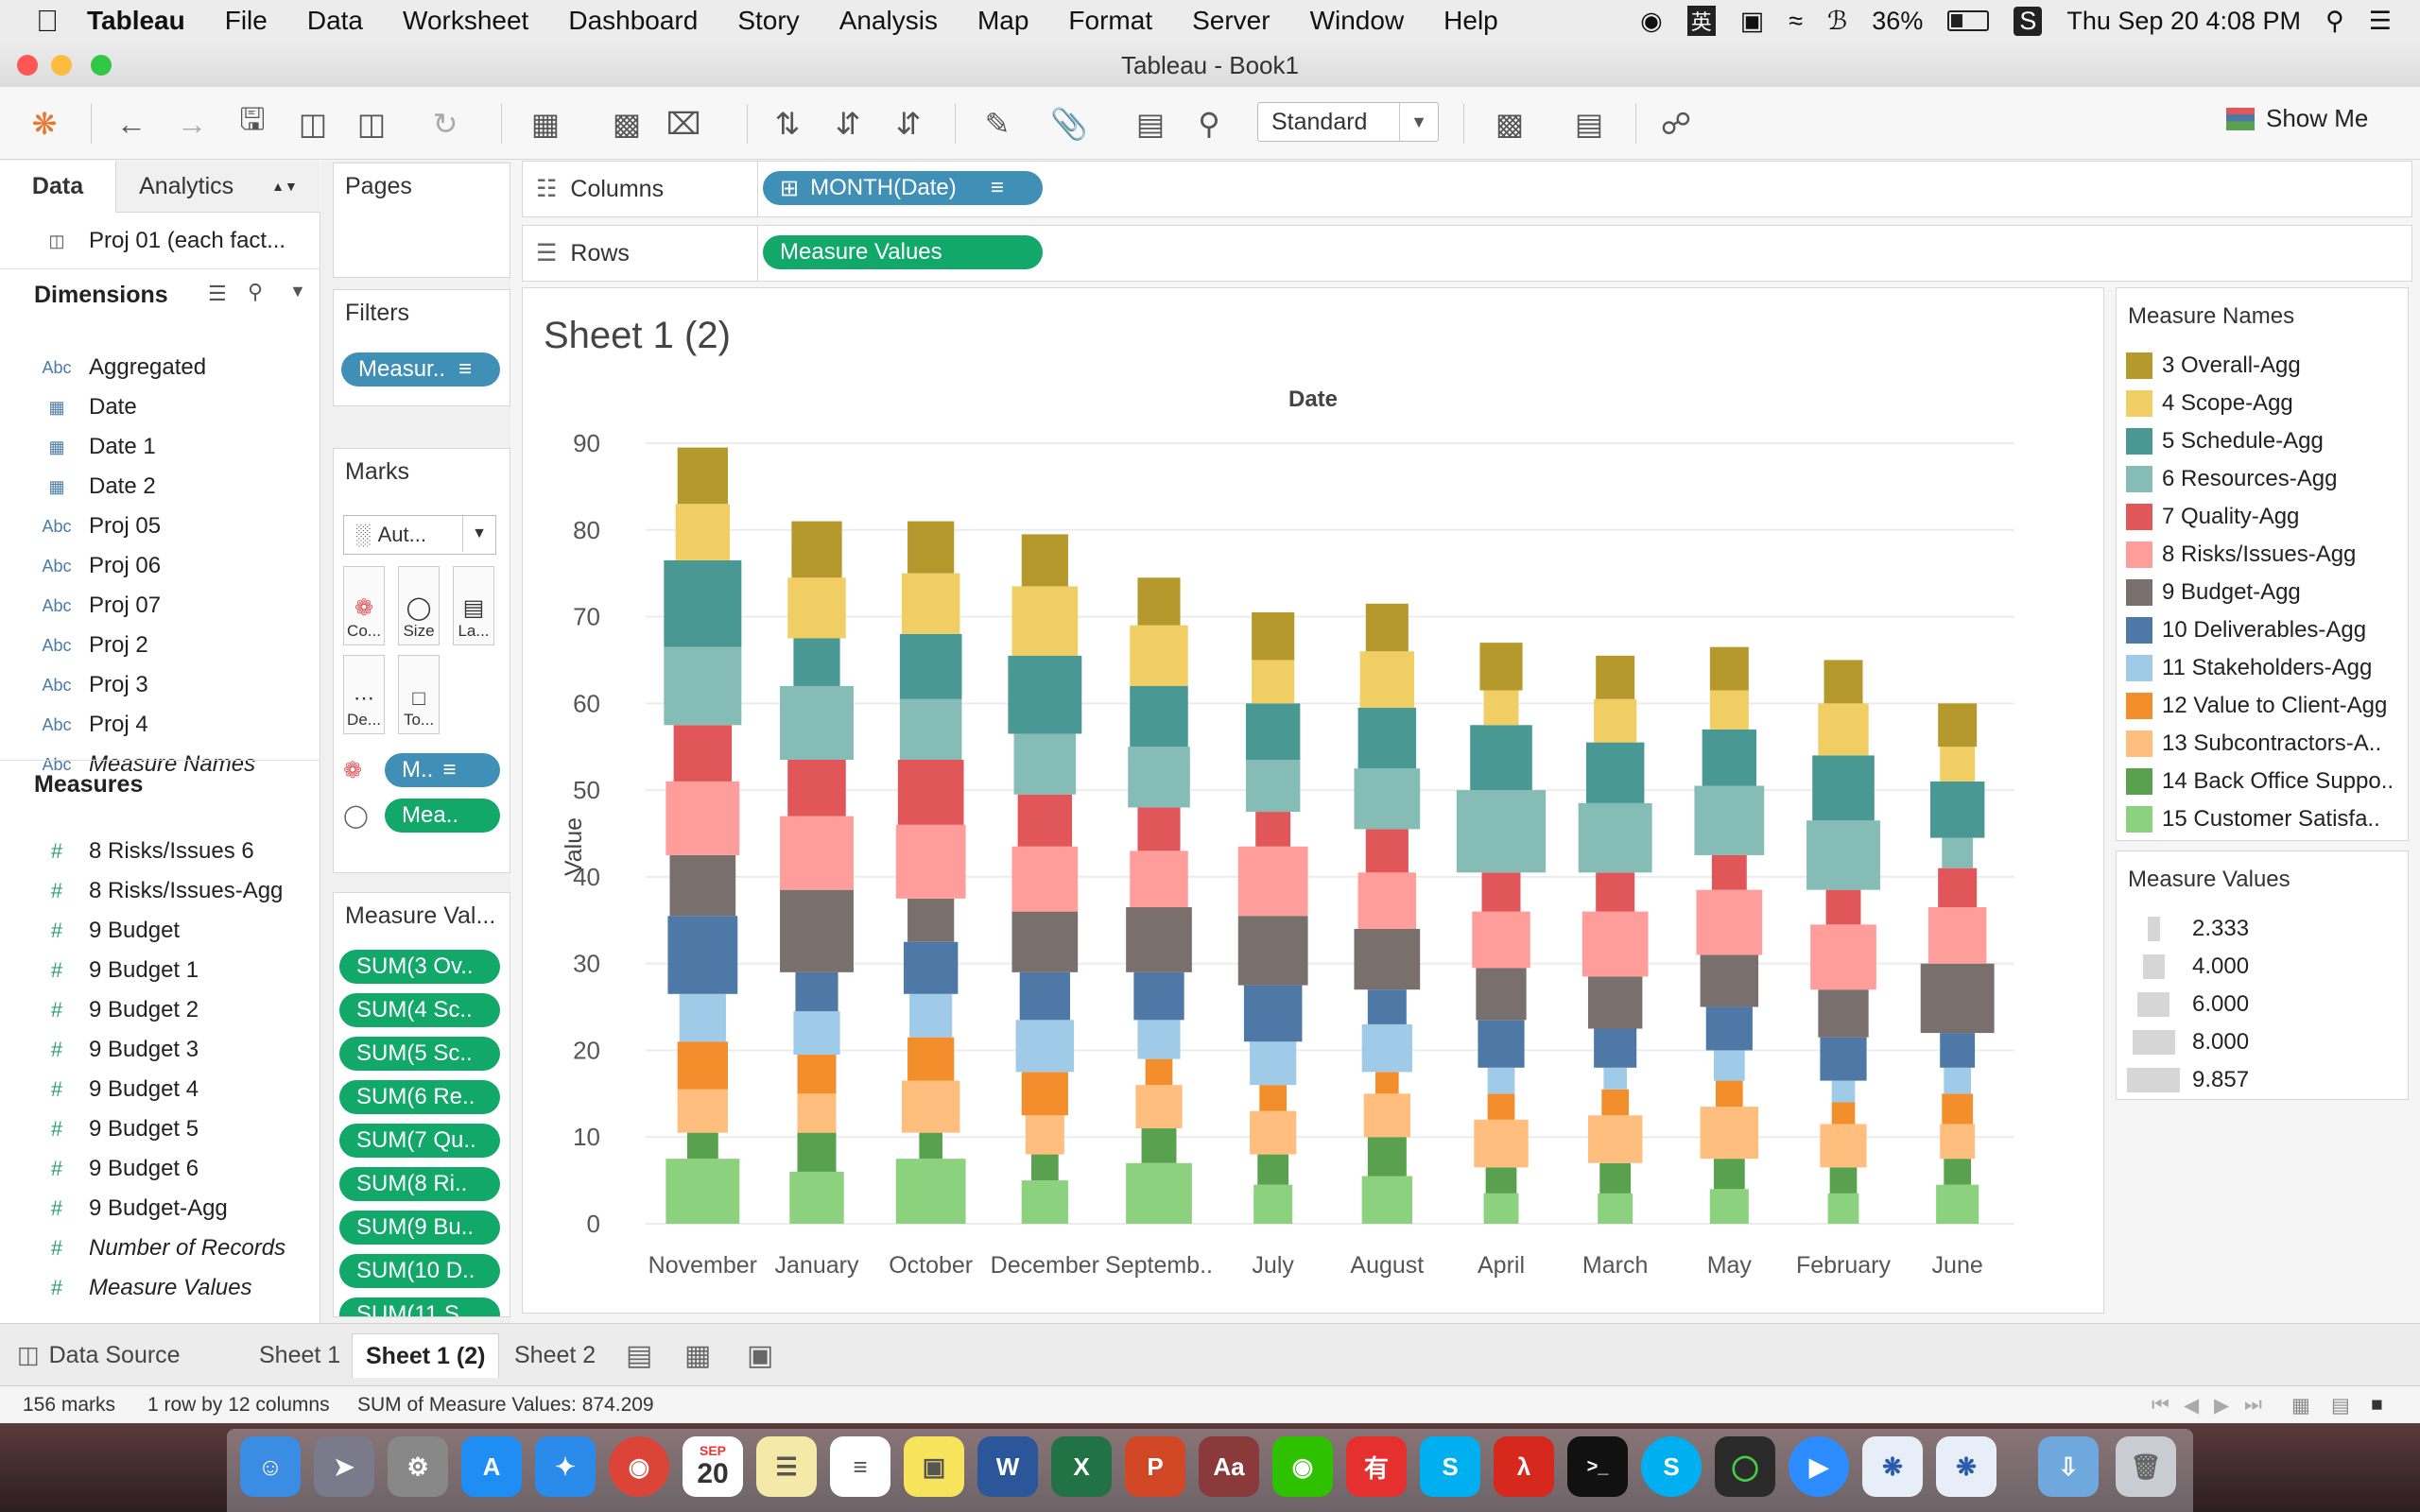  Describe the element at coordinates (61, 65) in the screenshot. I see `minimize-window-button` at that location.